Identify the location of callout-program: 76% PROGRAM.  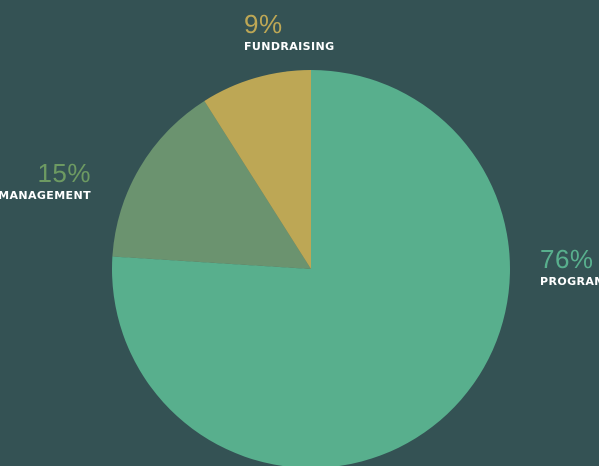
(569, 267).